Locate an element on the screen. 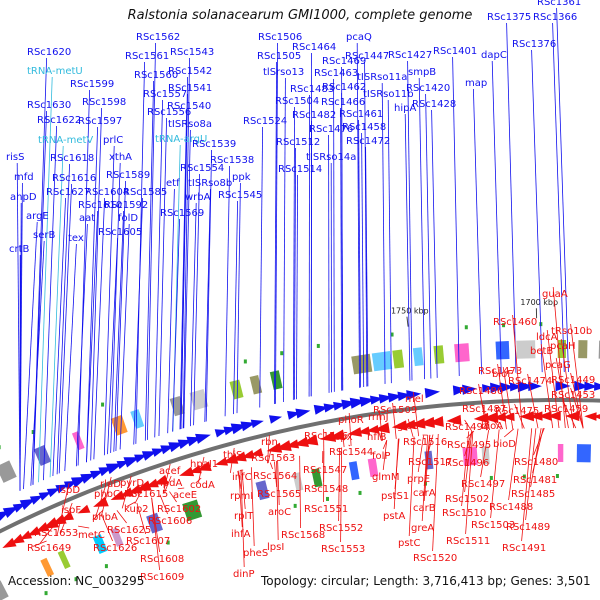  reverse-gene-label: RSc1475 is located at coordinates (517, 411).